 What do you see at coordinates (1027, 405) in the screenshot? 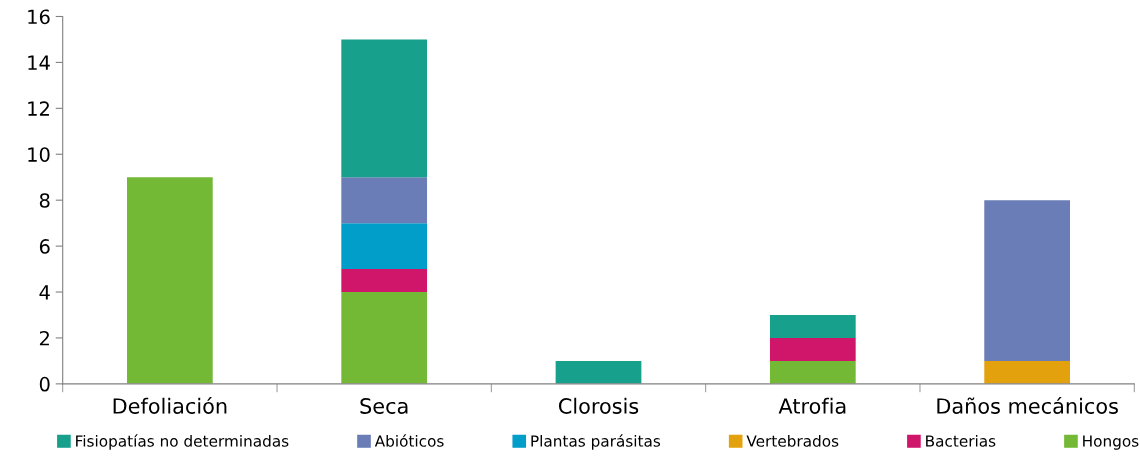
I see `x-tick-label: Daños mecánicos` at bounding box center [1027, 405].